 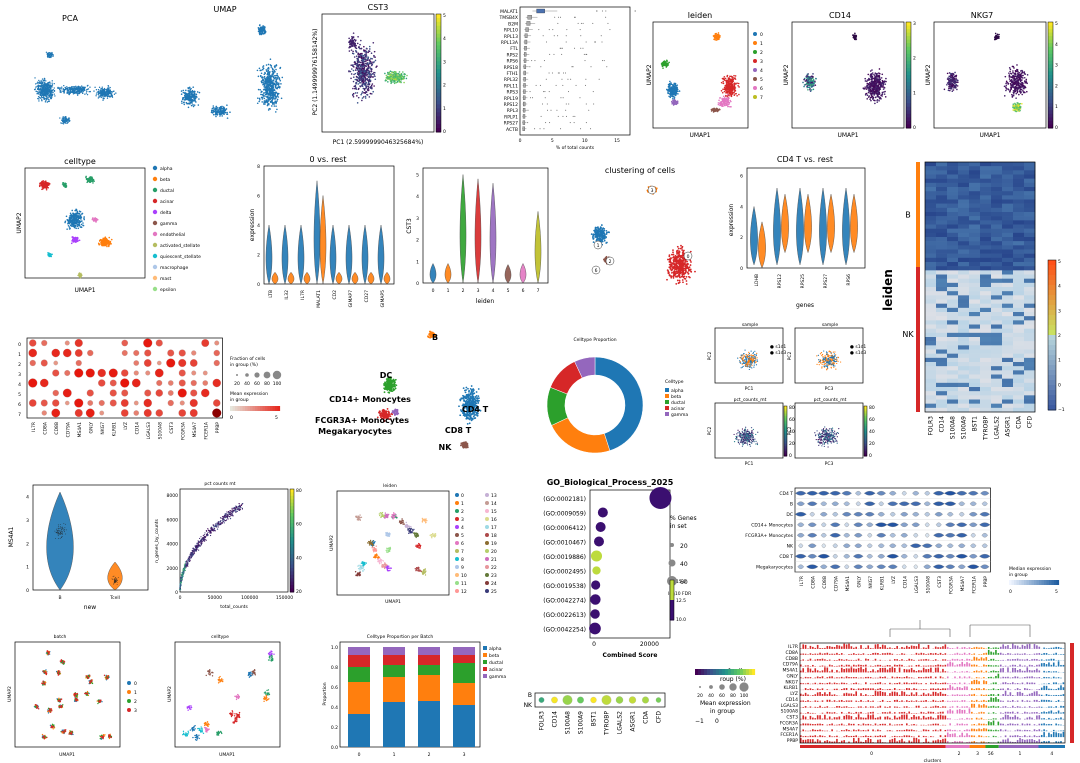 What do you see at coordinates (761, 80) in the screenshot?
I see `legend-label: 5` at bounding box center [761, 80].